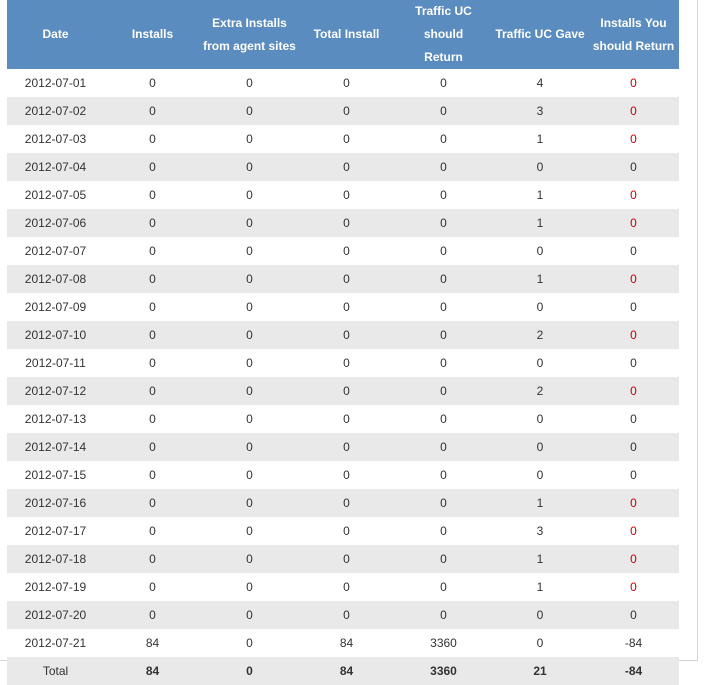 This screenshot has width=714, height=685. What do you see at coordinates (343, 615) in the screenshot?
I see `table-row: 2012-07-20 0 0 0 0 0 0` at bounding box center [343, 615].